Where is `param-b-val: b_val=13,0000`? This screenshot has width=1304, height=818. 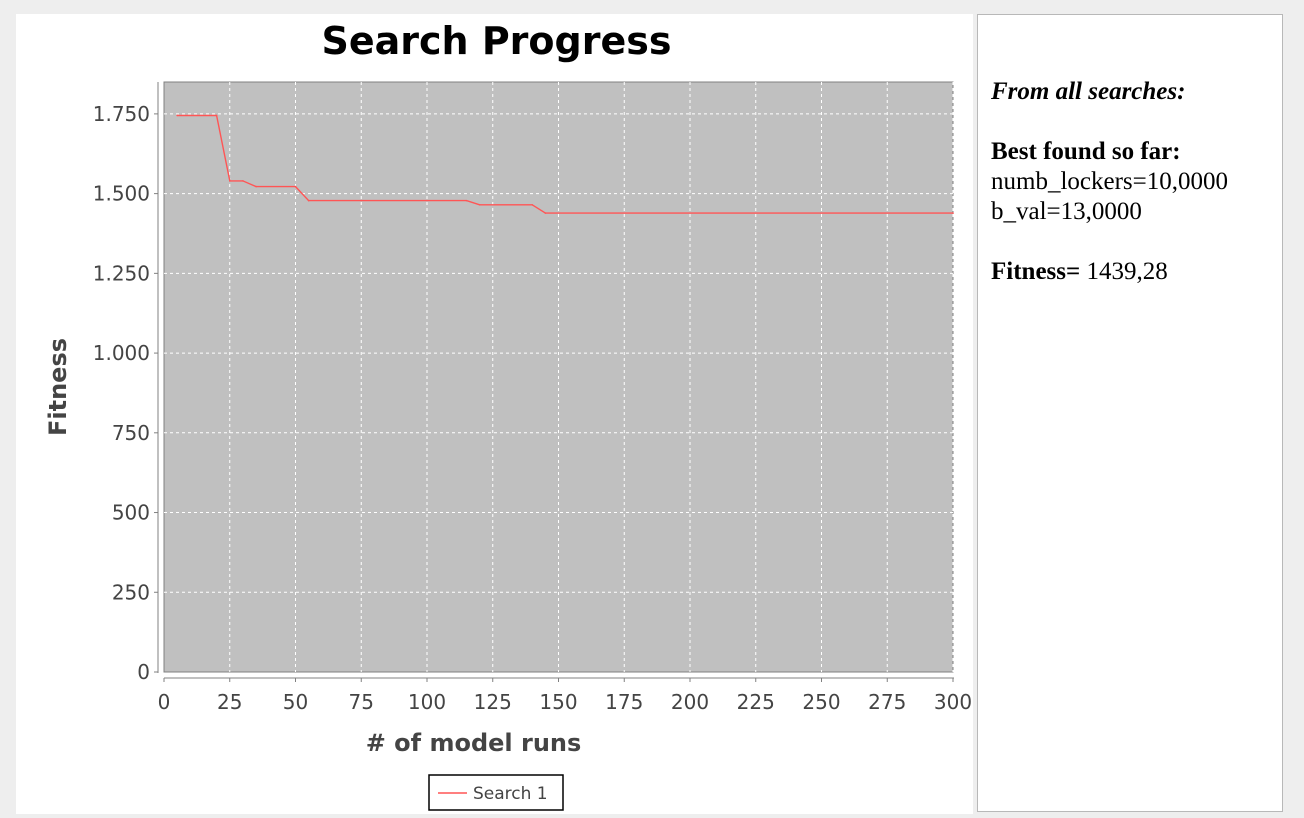 param-b-val: b_val=13,0000 is located at coordinates (1066, 211).